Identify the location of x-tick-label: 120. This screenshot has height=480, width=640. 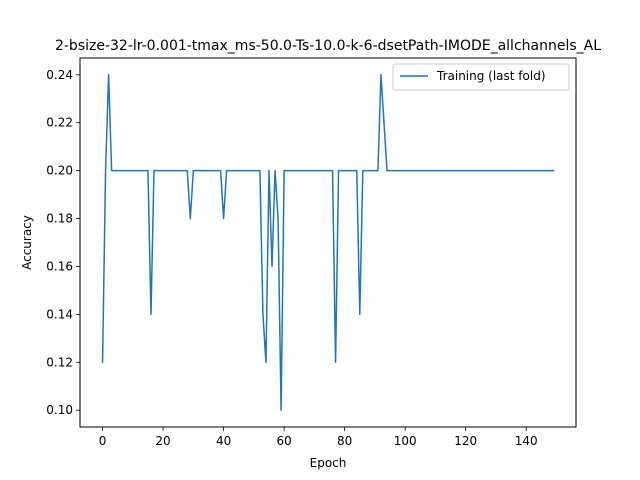
(465, 441).